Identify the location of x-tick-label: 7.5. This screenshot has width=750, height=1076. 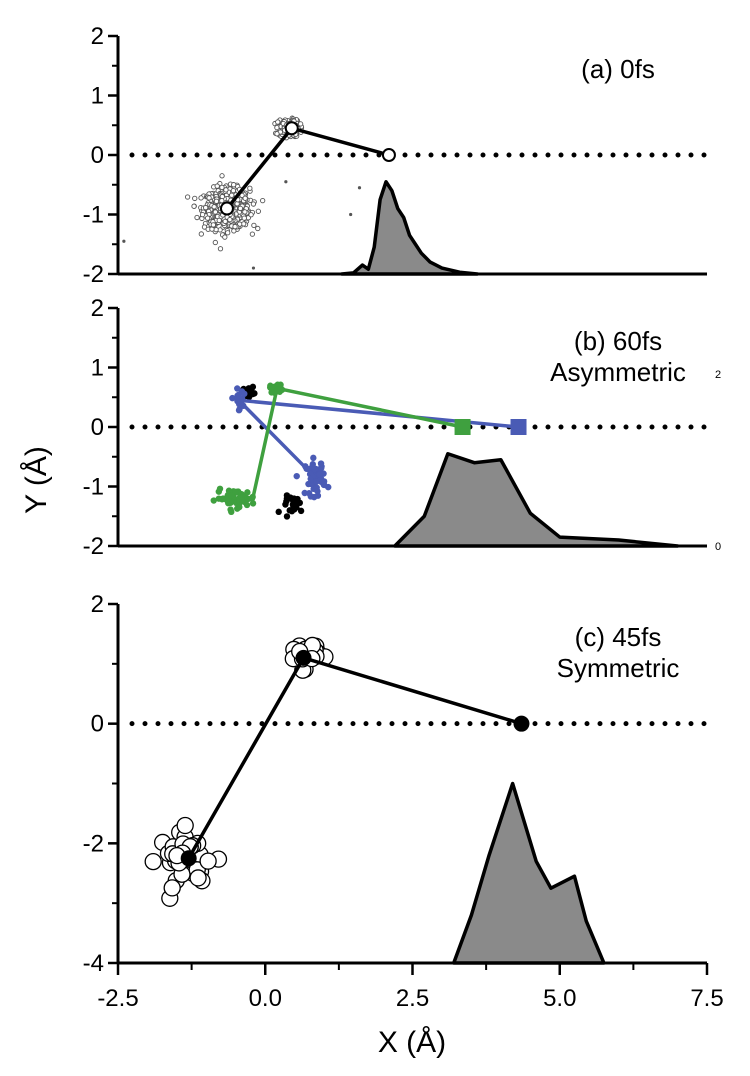
(706, 998).